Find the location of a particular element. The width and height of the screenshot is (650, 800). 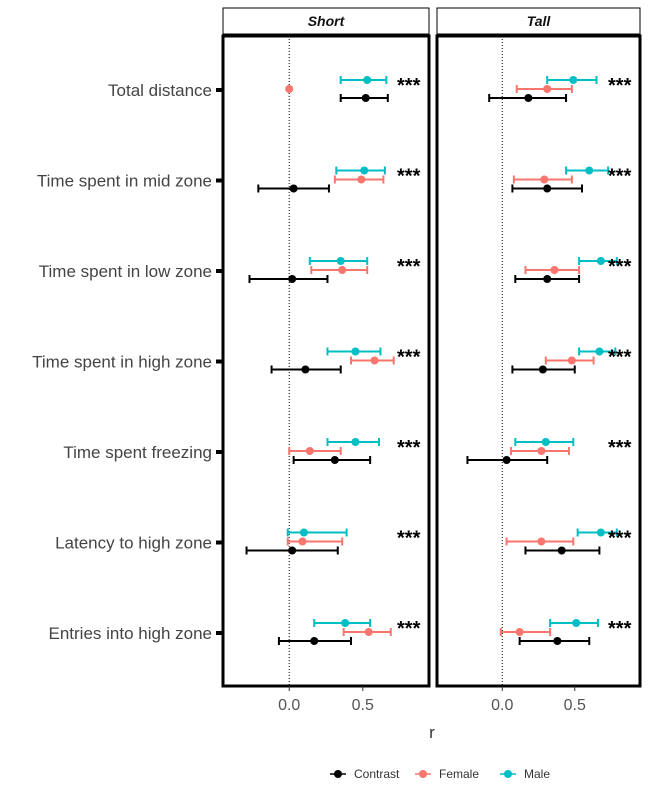

facet-label-tall: Tall is located at coordinates (539, 21).